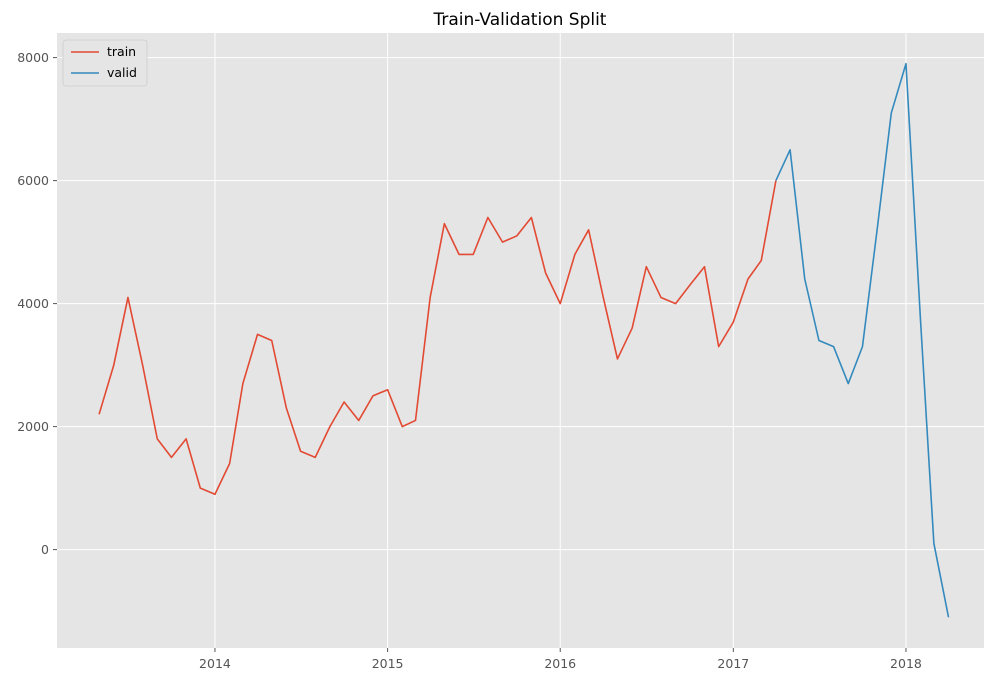 The height and width of the screenshot is (683, 995). I want to click on legend-label-valid: valid, so click(122, 72).